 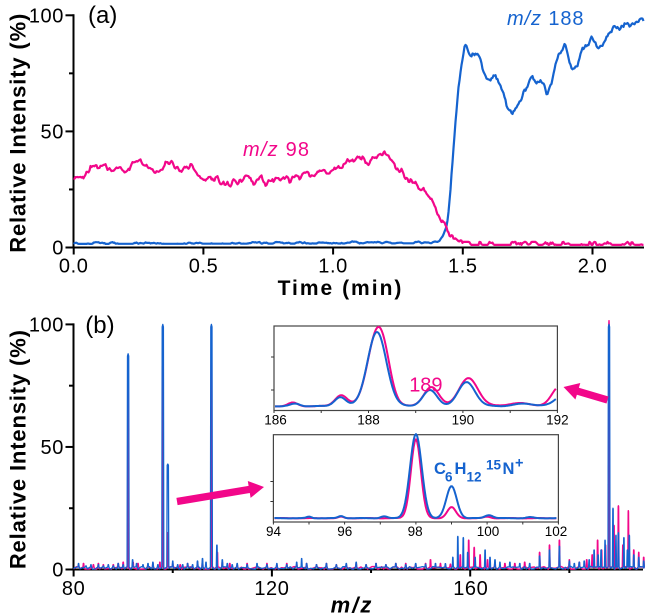 I want to click on svg-text: 6, so click(x=449, y=477).